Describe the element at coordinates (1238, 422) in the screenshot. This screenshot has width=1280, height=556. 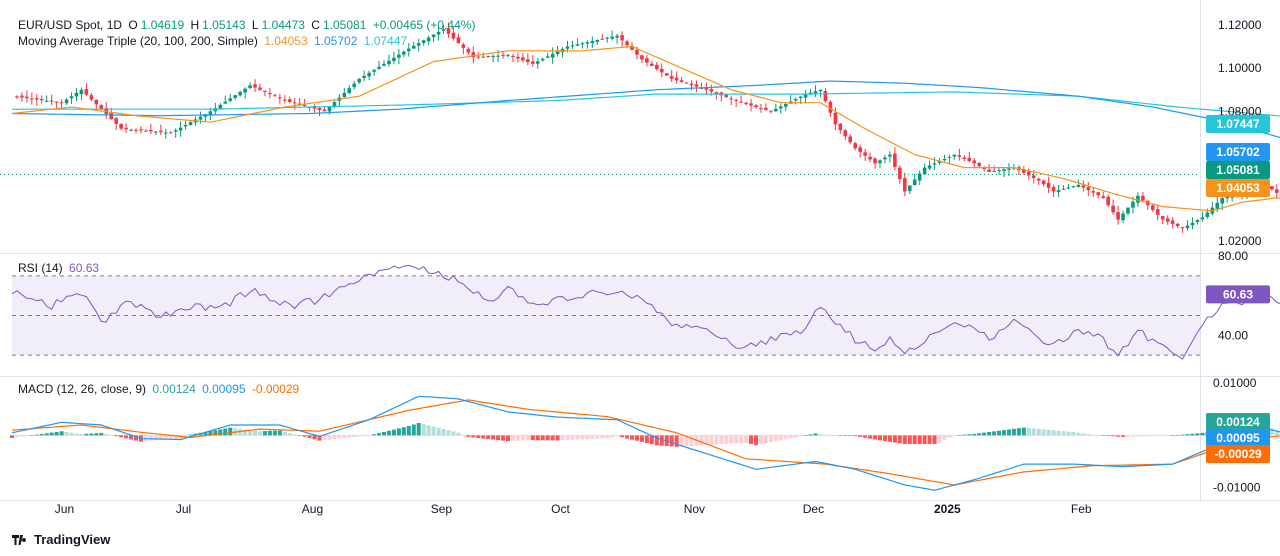
I see `macd-histogram-badge-label: 0.00124` at that location.